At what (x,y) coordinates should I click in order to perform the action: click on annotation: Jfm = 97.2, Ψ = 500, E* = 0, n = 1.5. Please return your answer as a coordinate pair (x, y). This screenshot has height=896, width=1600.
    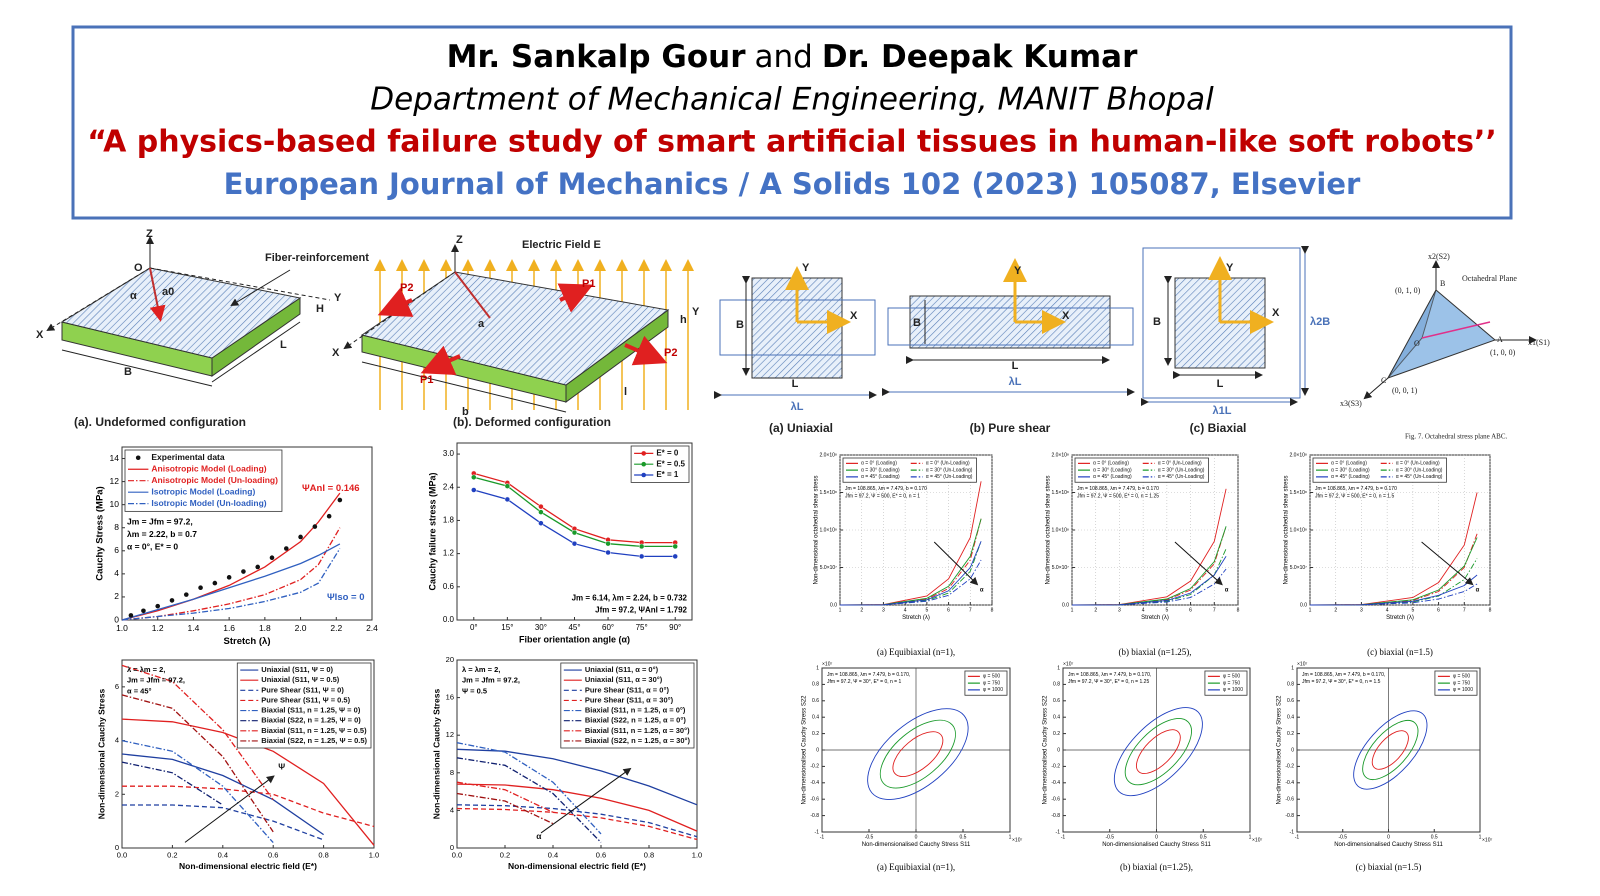
    Looking at the image, I should click on (1354, 496).